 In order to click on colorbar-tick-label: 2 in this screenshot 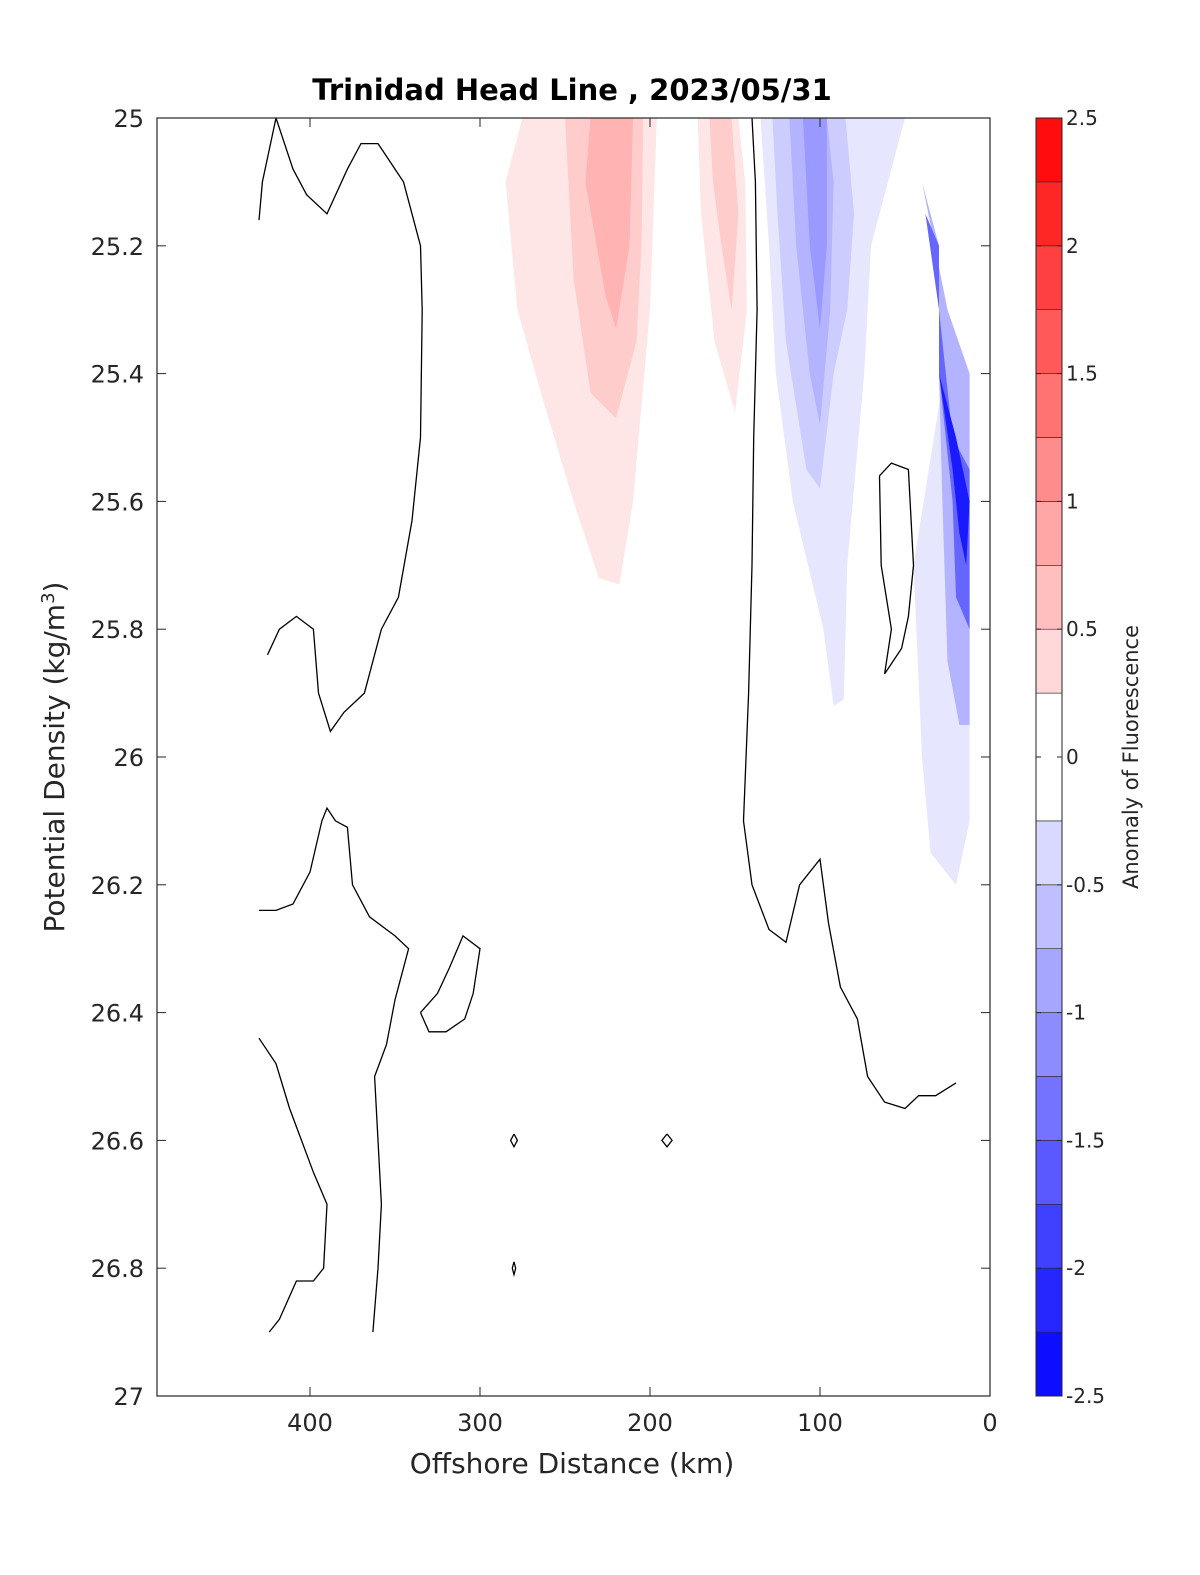, I will do `click(1072, 246)`.